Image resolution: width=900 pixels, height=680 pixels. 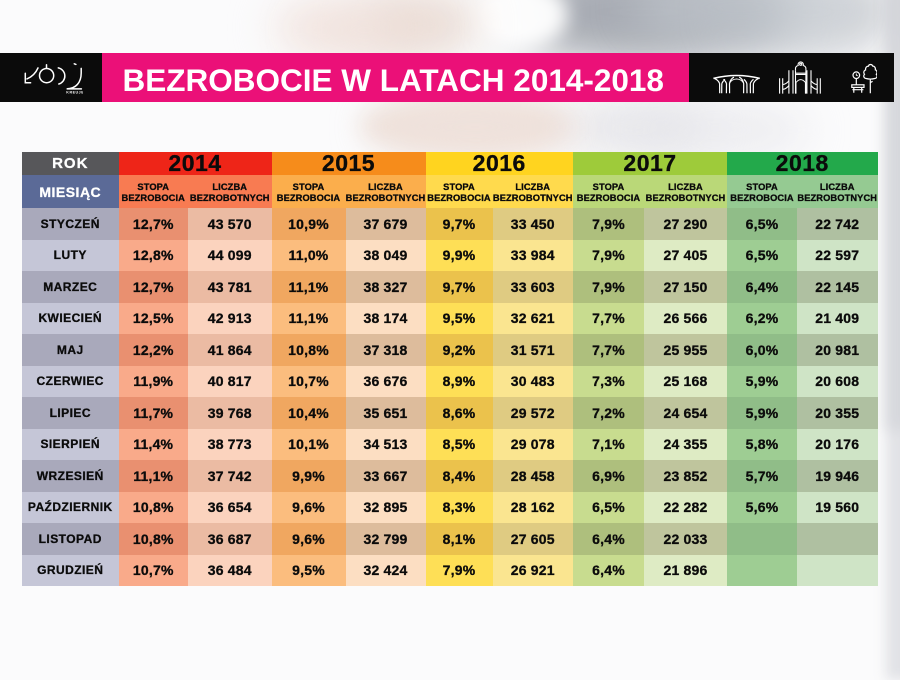 I want to click on svg-text: KREUJE, so click(x=74, y=92).